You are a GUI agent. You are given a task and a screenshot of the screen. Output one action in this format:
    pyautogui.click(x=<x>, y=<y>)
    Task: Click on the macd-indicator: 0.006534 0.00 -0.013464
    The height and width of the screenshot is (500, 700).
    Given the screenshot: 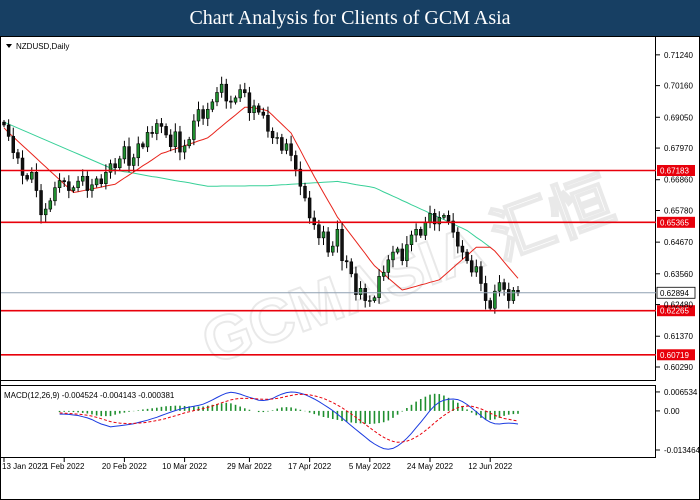 What is the action you would take?
    pyautogui.click(x=379, y=421)
    